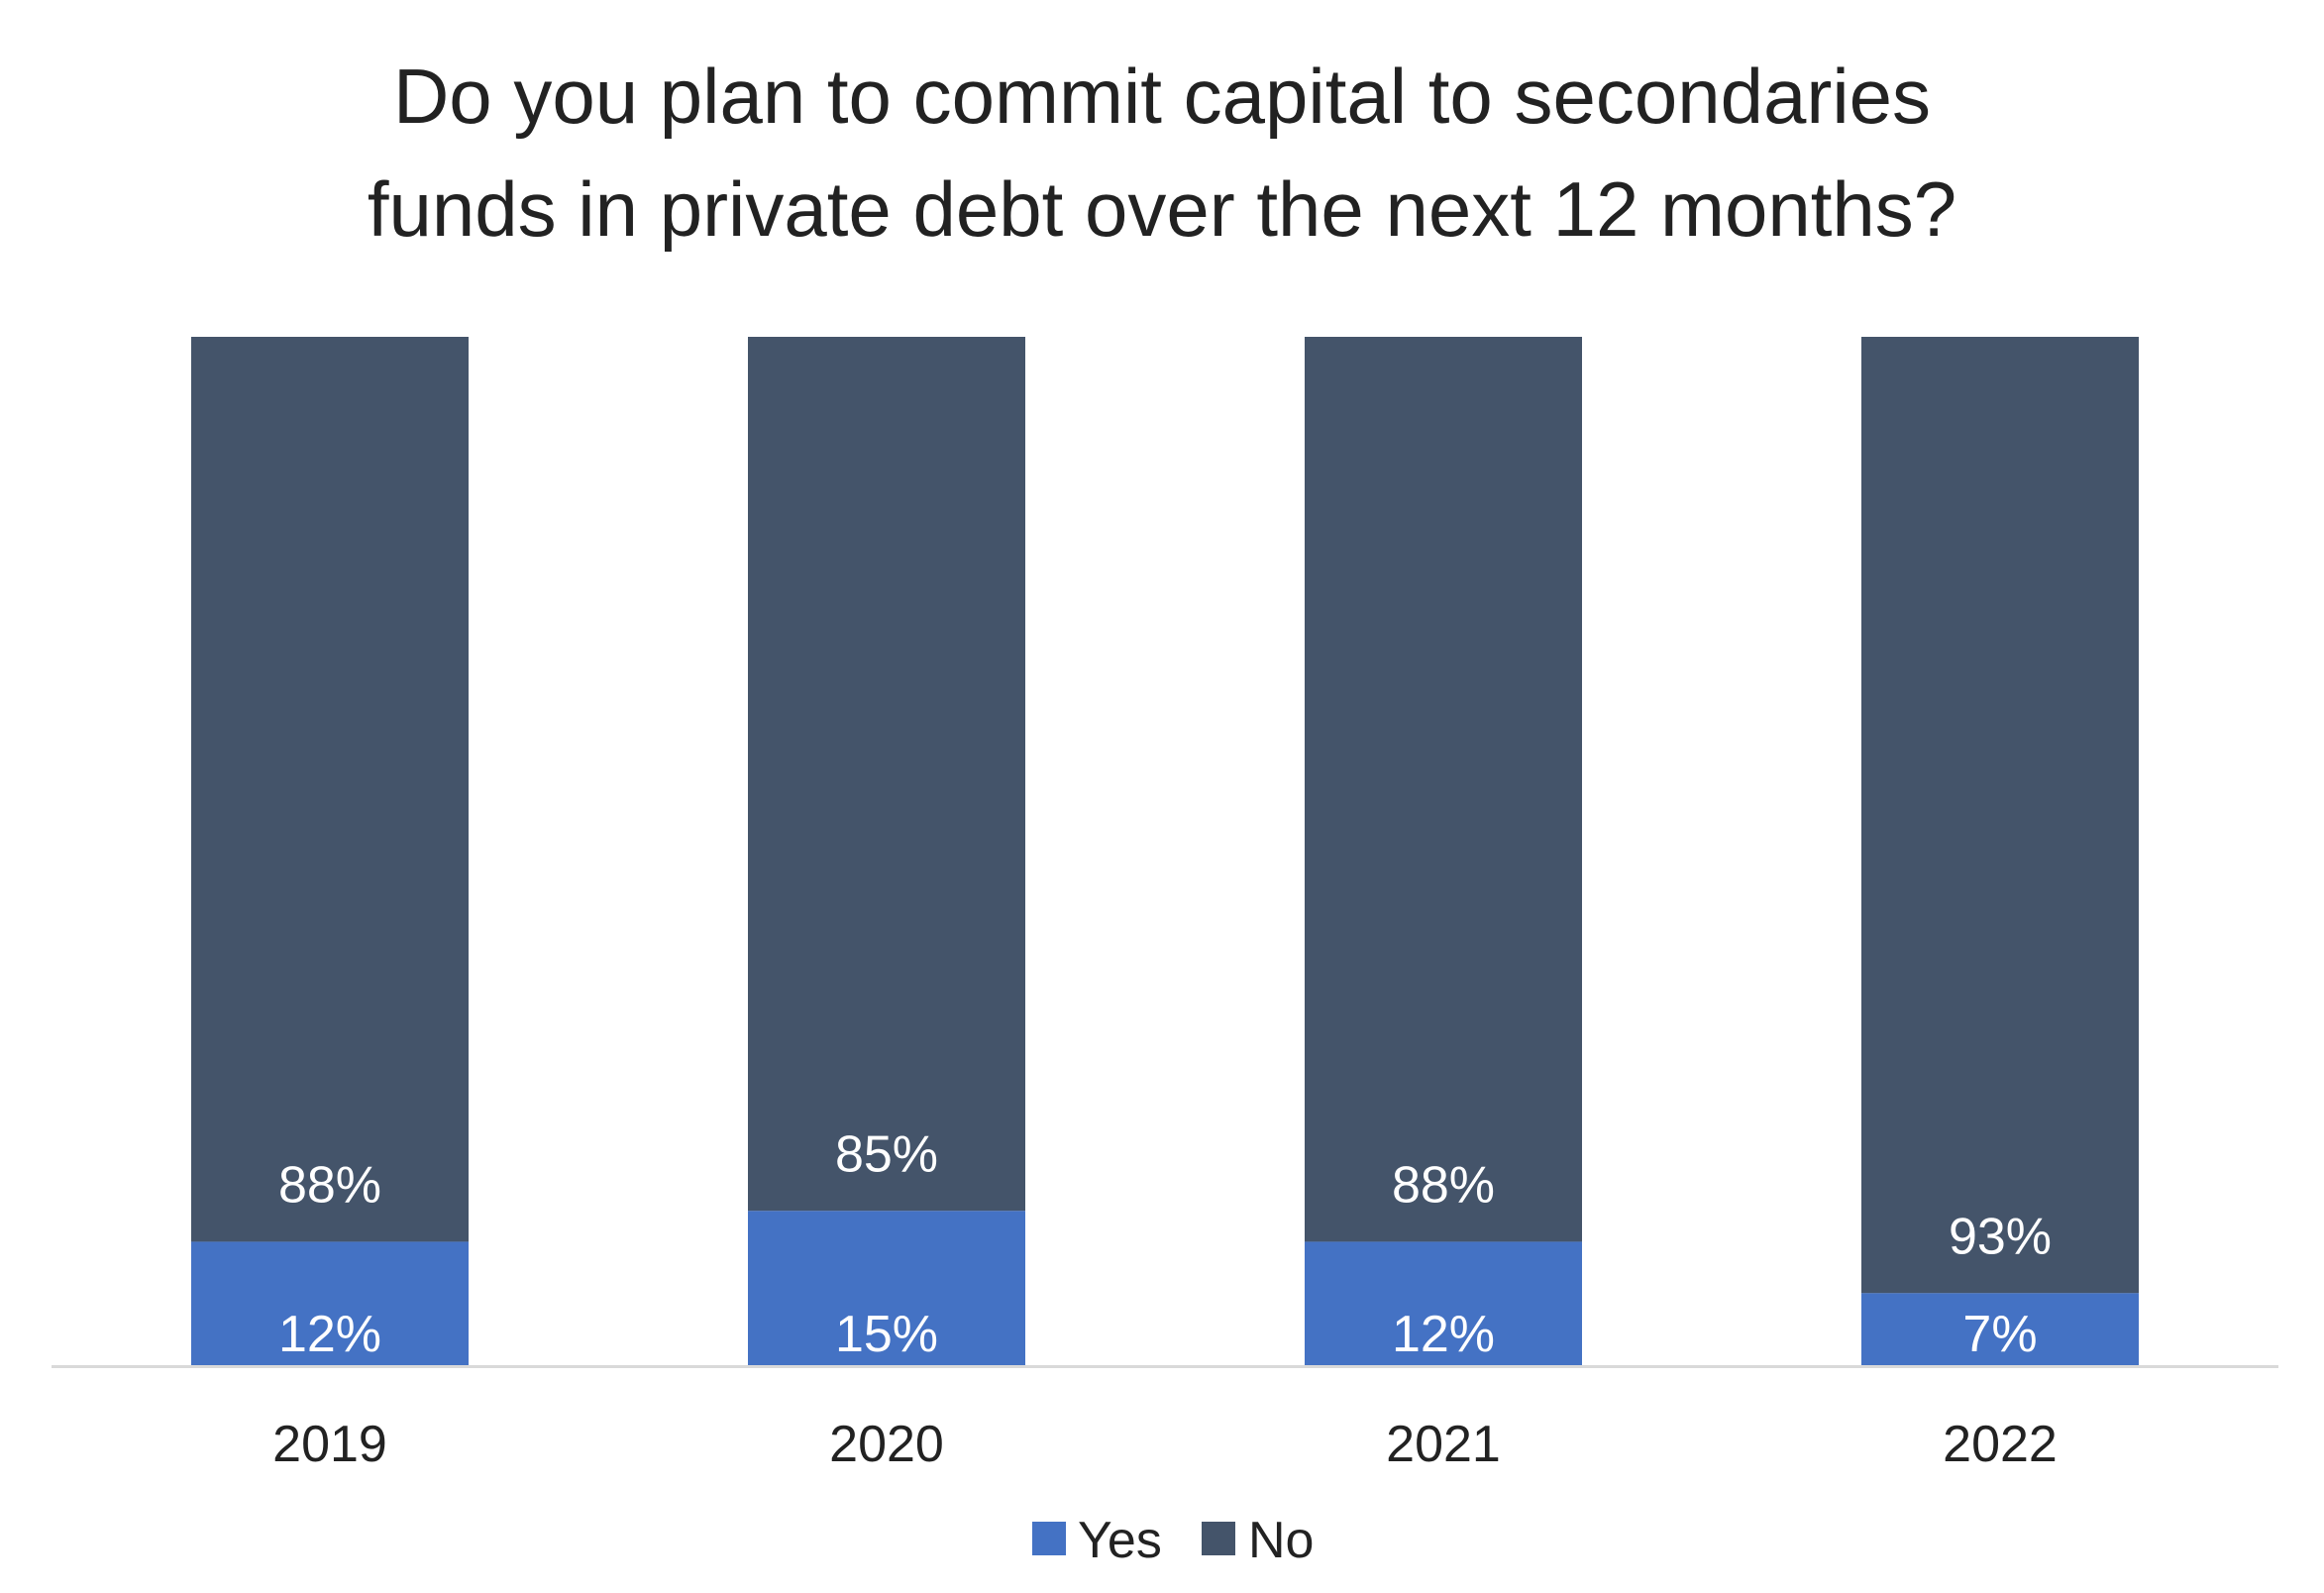 The height and width of the screenshot is (1593, 2324). What do you see at coordinates (1443, 1185) in the screenshot?
I see `data-label-no-2021: 88%` at bounding box center [1443, 1185].